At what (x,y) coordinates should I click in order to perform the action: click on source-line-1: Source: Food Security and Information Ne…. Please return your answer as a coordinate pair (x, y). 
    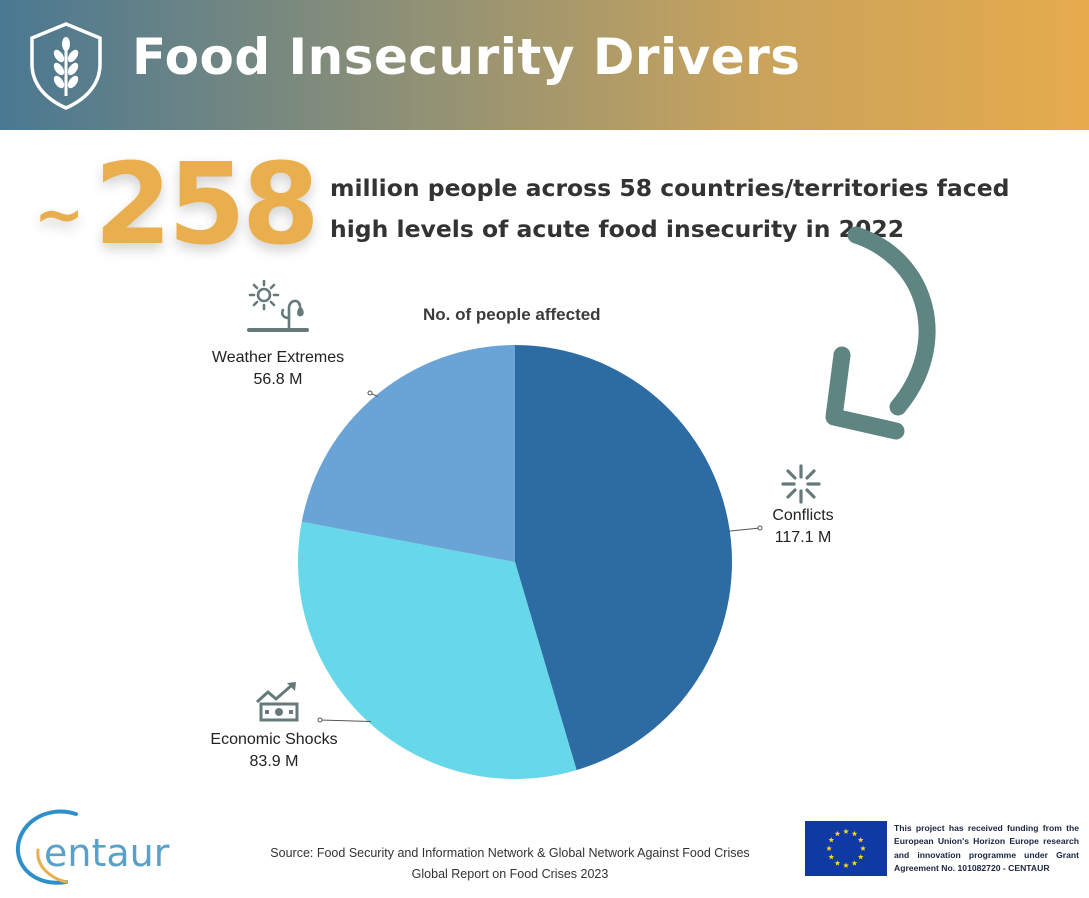
    Looking at the image, I should click on (510, 853).